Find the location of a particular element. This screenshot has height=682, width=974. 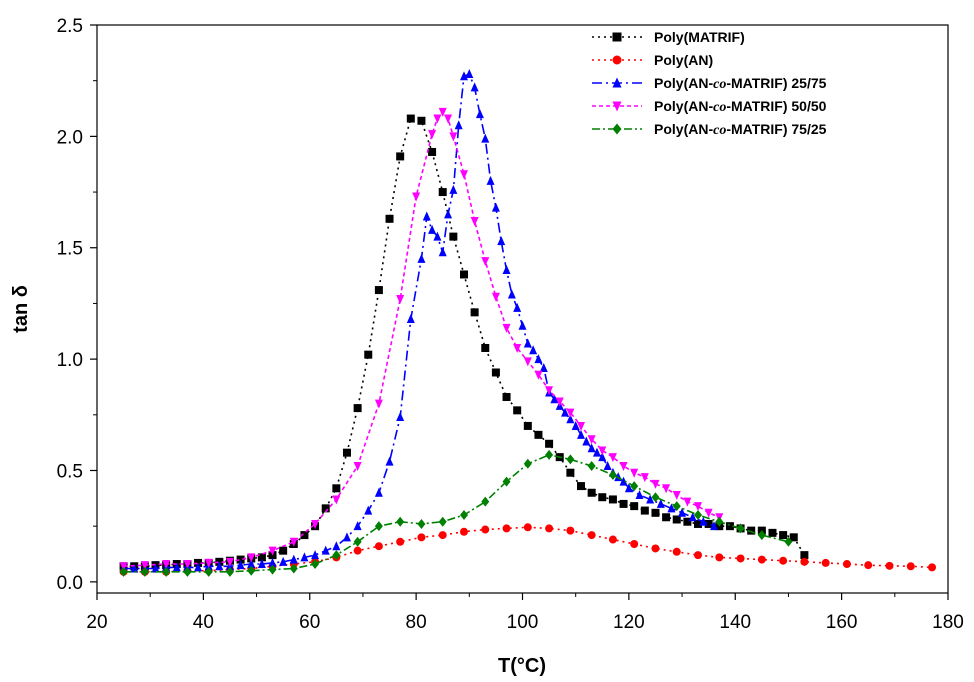

y-tick-label: 1.5 is located at coordinates (70, 249).